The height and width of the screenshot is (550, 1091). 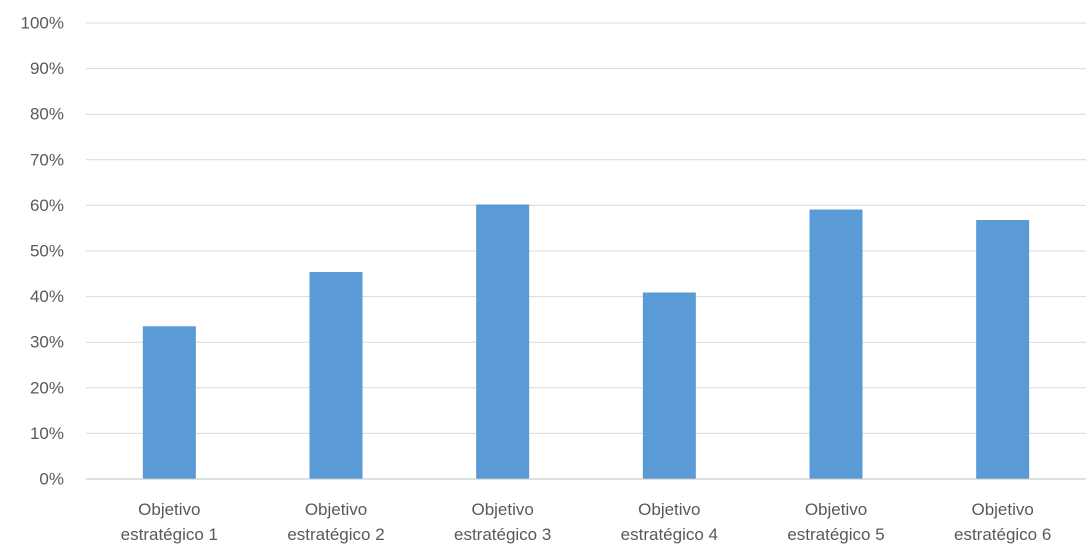 What do you see at coordinates (47, 251) in the screenshot?
I see `y-tick-label: 50%` at bounding box center [47, 251].